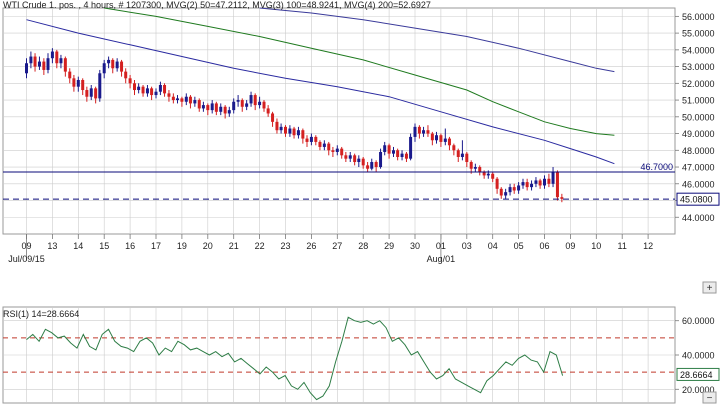  What do you see at coordinates (698, 17) in the screenshot?
I see `y-tick-label: 56.0000` at bounding box center [698, 17].